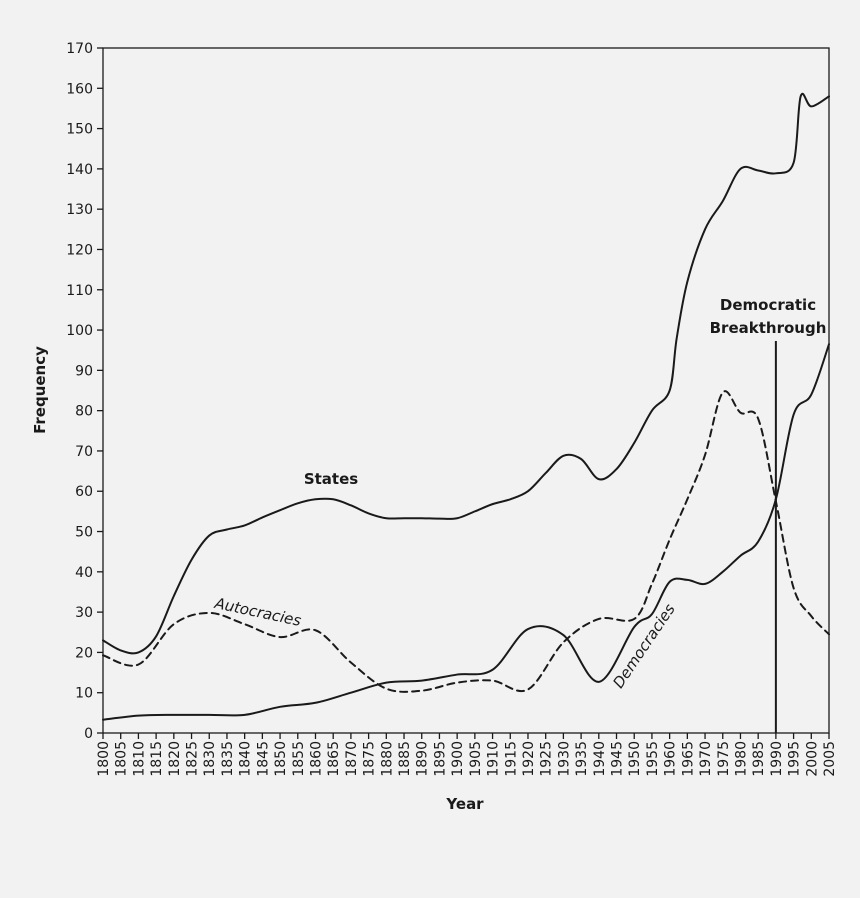 The image size is (860, 898). I want to click on x-tick-label: 1880, so click(387, 759).